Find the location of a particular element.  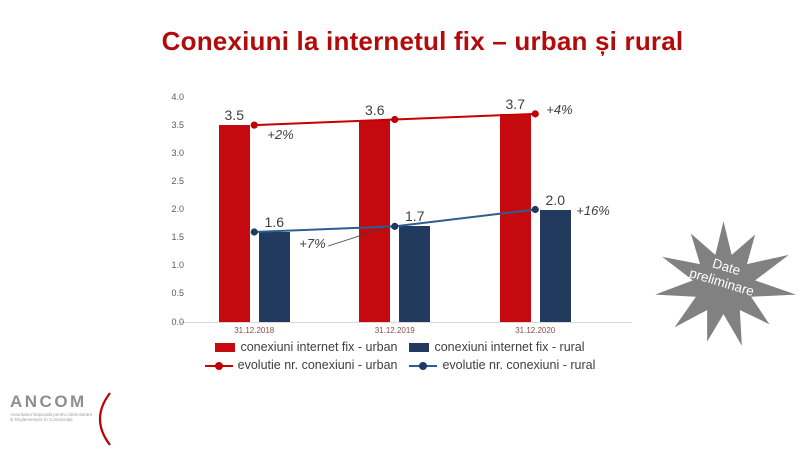

legend-label: evolutie nr. conexiuni - urban is located at coordinates (317, 365).